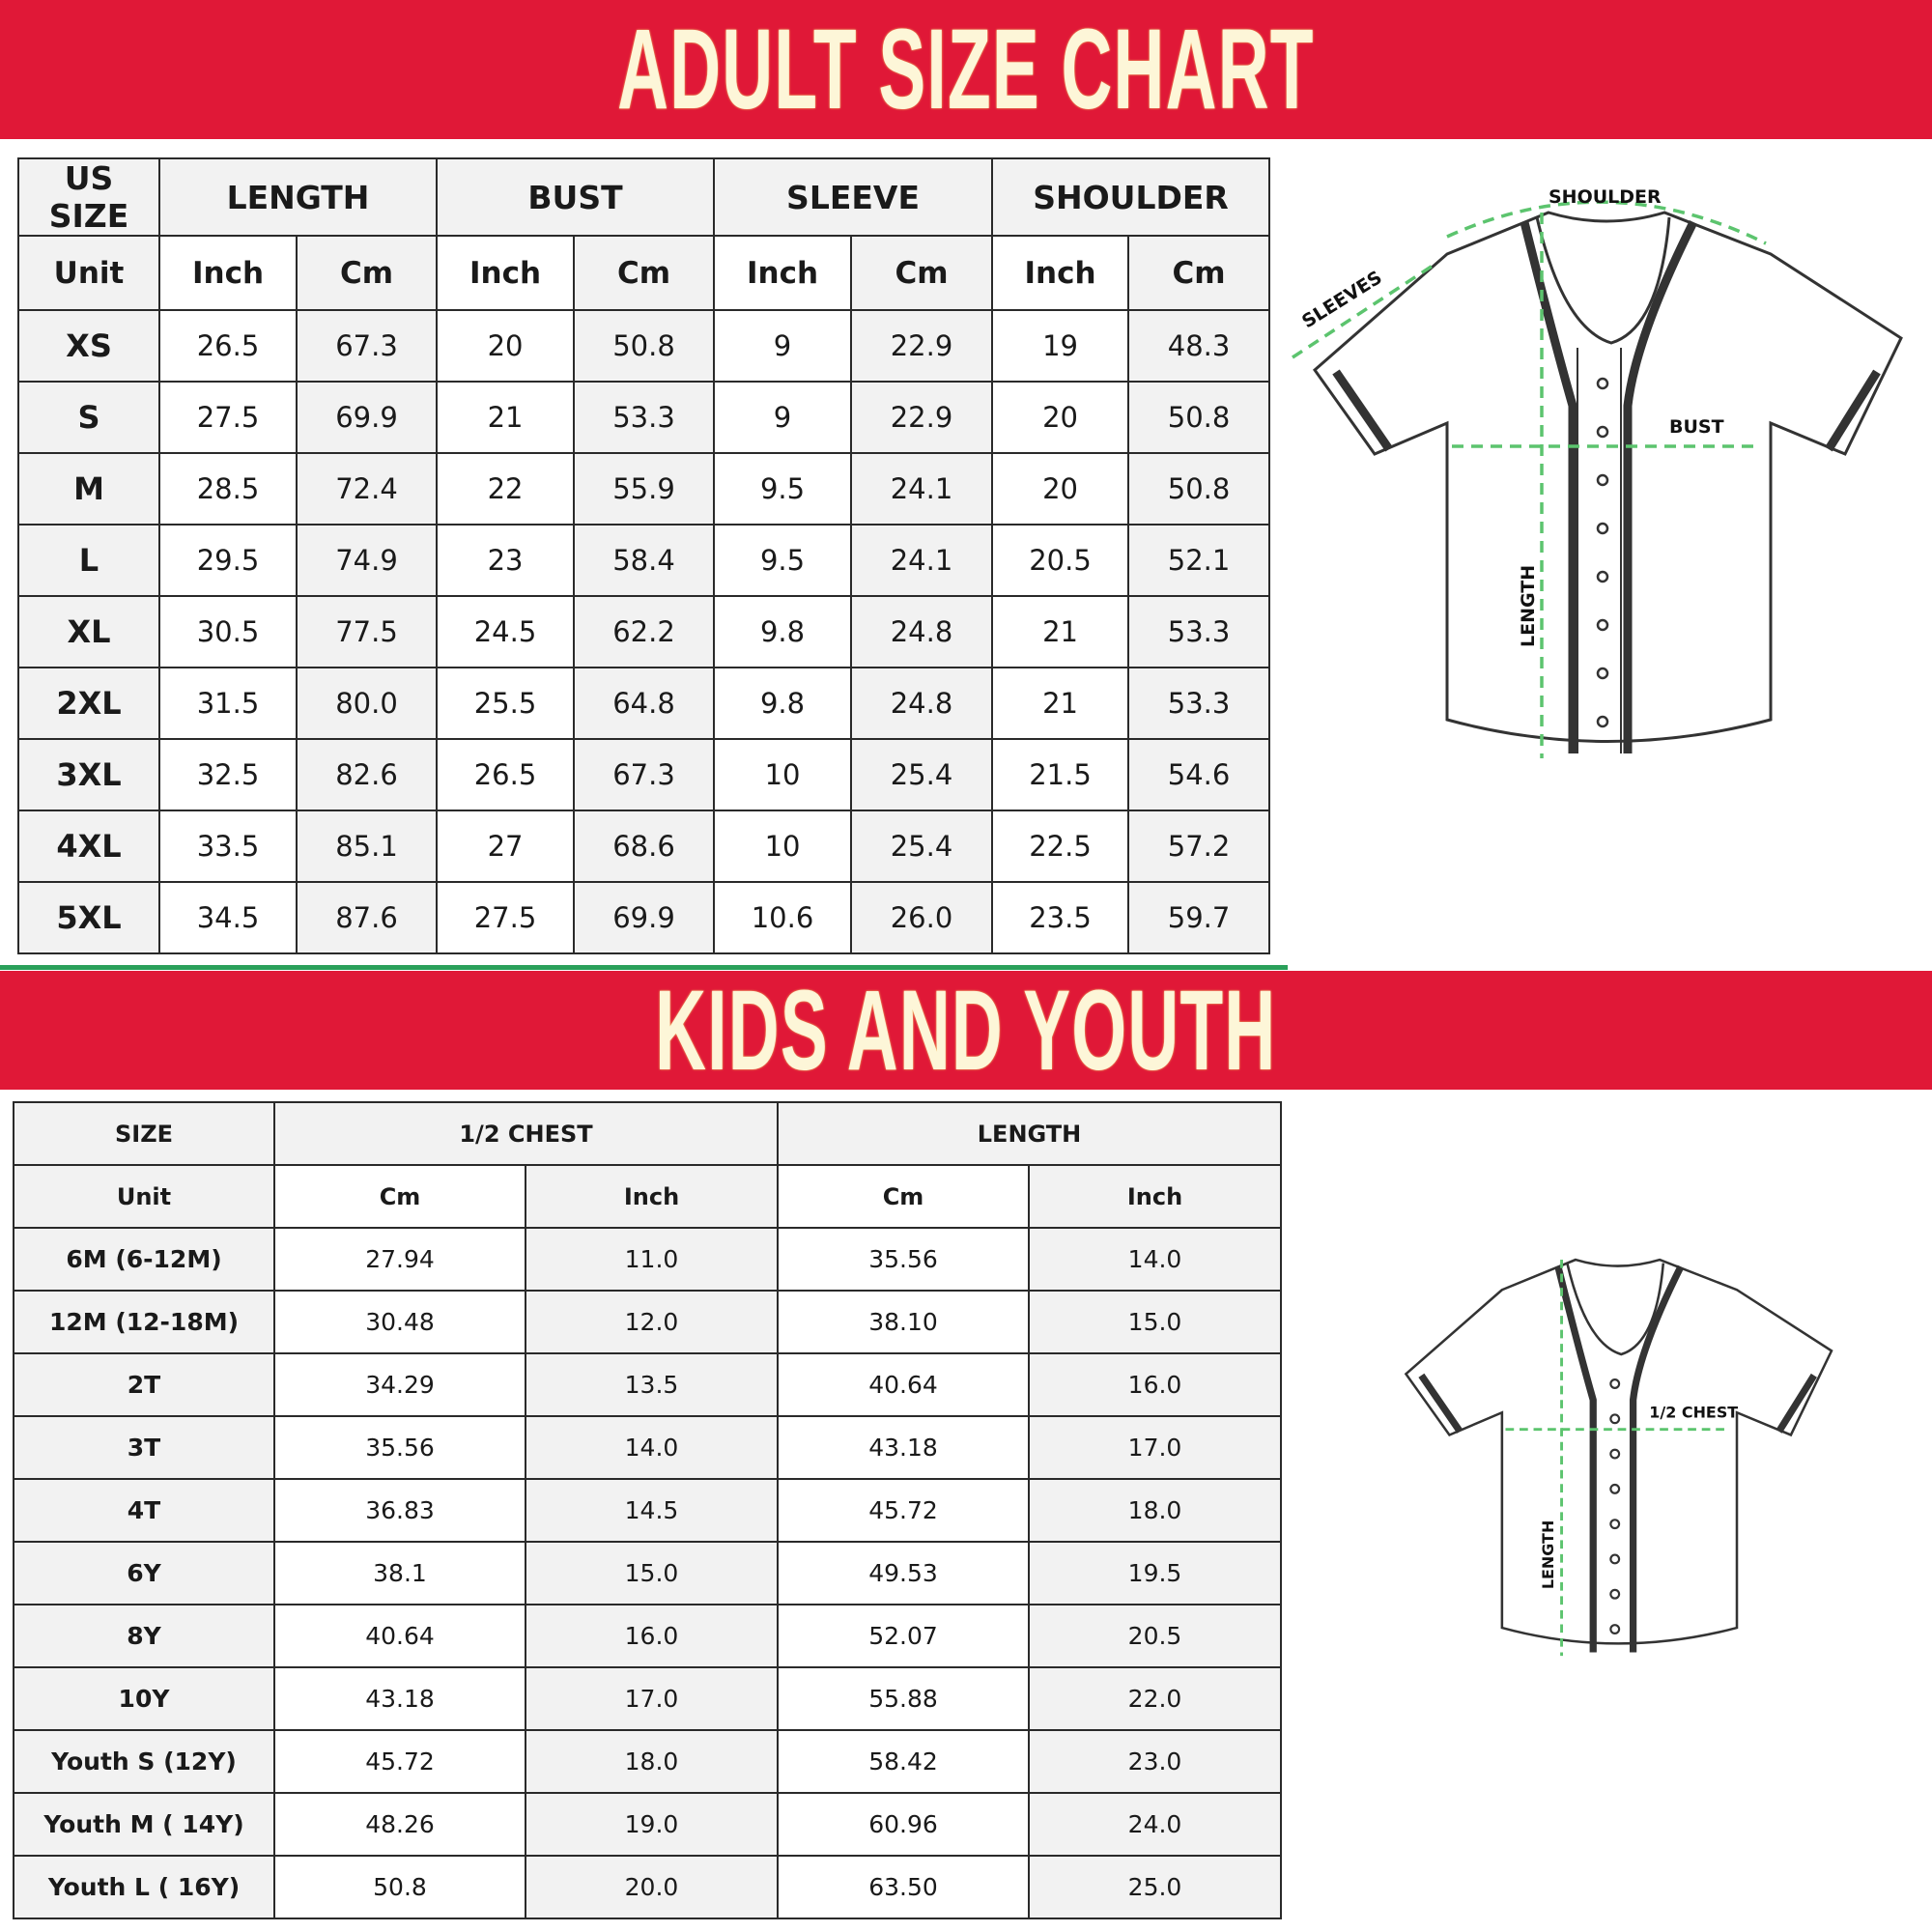 This screenshot has width=1932, height=1932. Describe the element at coordinates (506, 846) in the screenshot. I see `measure-cell: 27` at that location.